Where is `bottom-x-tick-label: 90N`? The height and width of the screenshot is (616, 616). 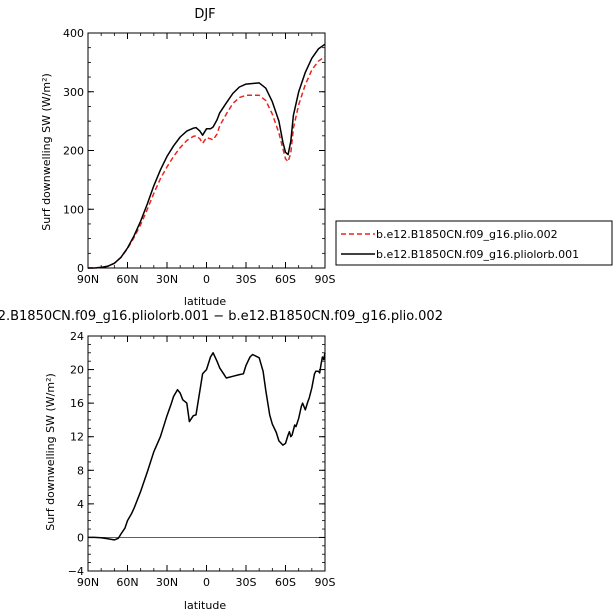 bottom-x-tick-label: 90N is located at coordinates (88, 582).